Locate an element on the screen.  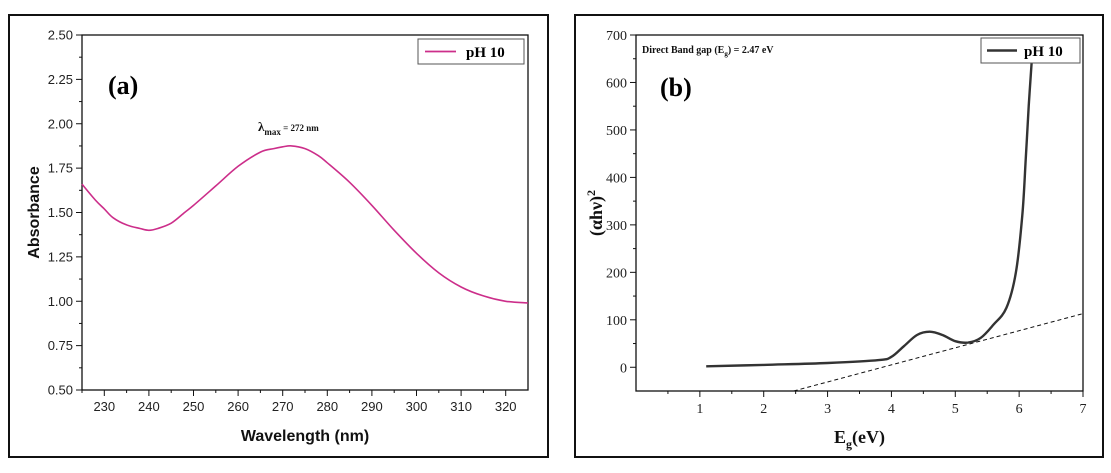
y-axis-title: (αhν)2 is located at coordinates (595, 213).